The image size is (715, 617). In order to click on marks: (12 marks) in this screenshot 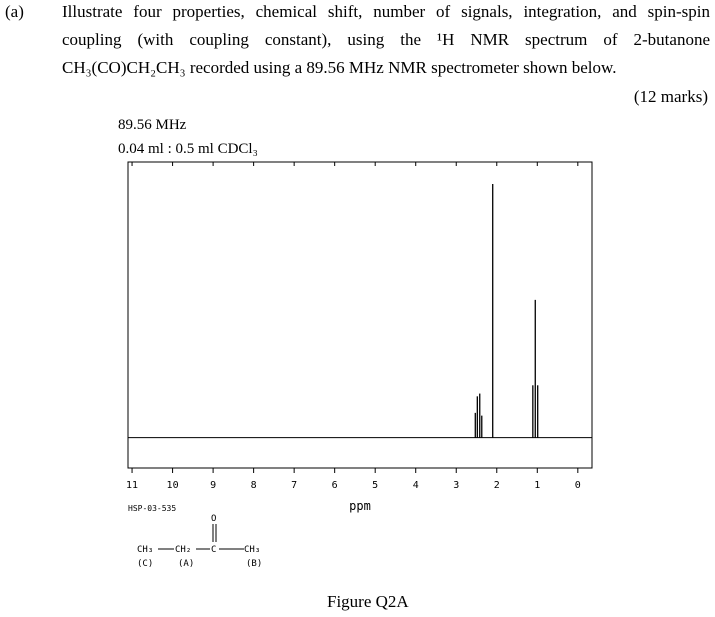, I will do `click(670, 96)`.